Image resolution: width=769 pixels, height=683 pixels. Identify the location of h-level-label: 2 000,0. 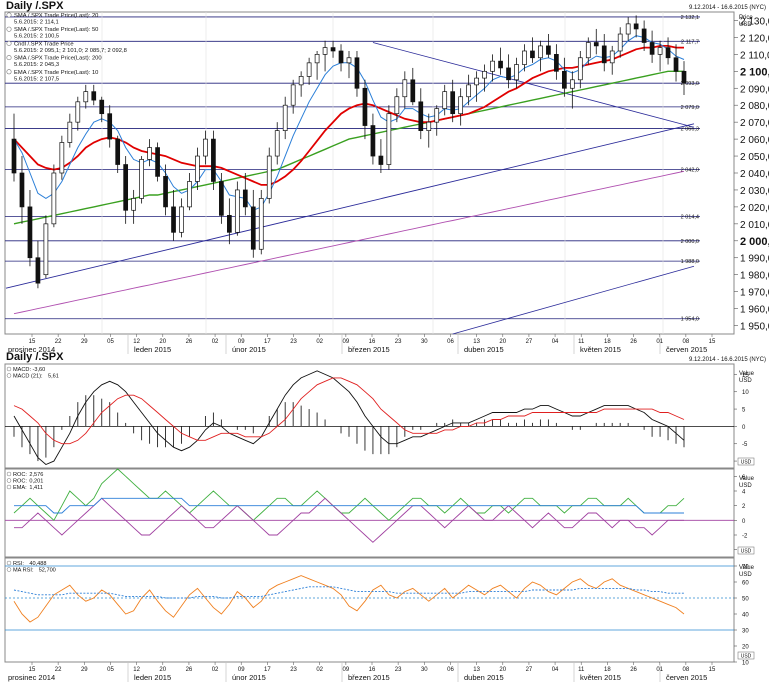
(690, 242).